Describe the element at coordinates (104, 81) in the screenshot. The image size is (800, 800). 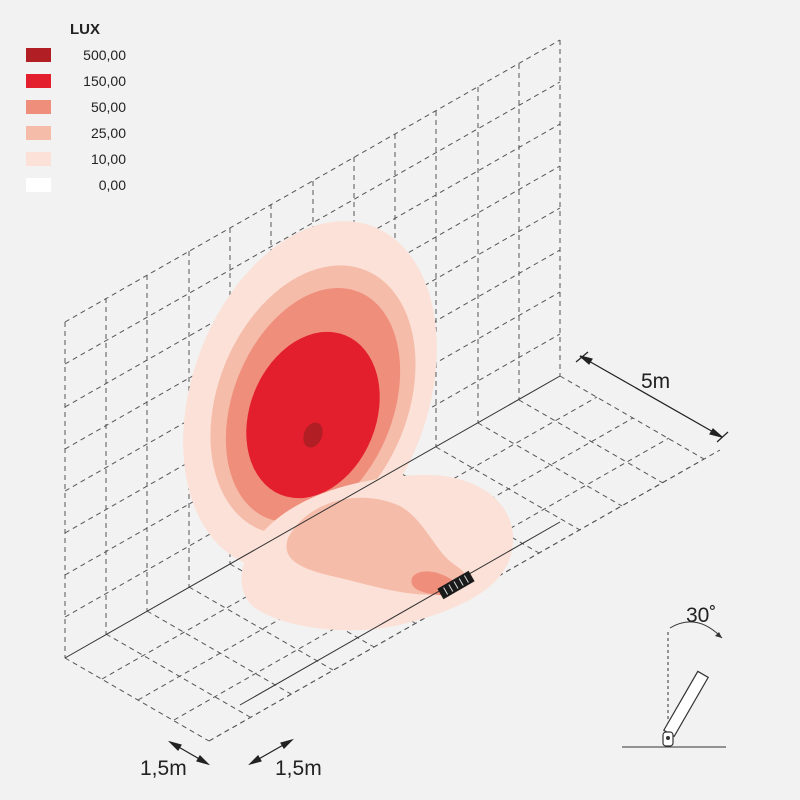
I see `legend-label: 150,00` at that location.